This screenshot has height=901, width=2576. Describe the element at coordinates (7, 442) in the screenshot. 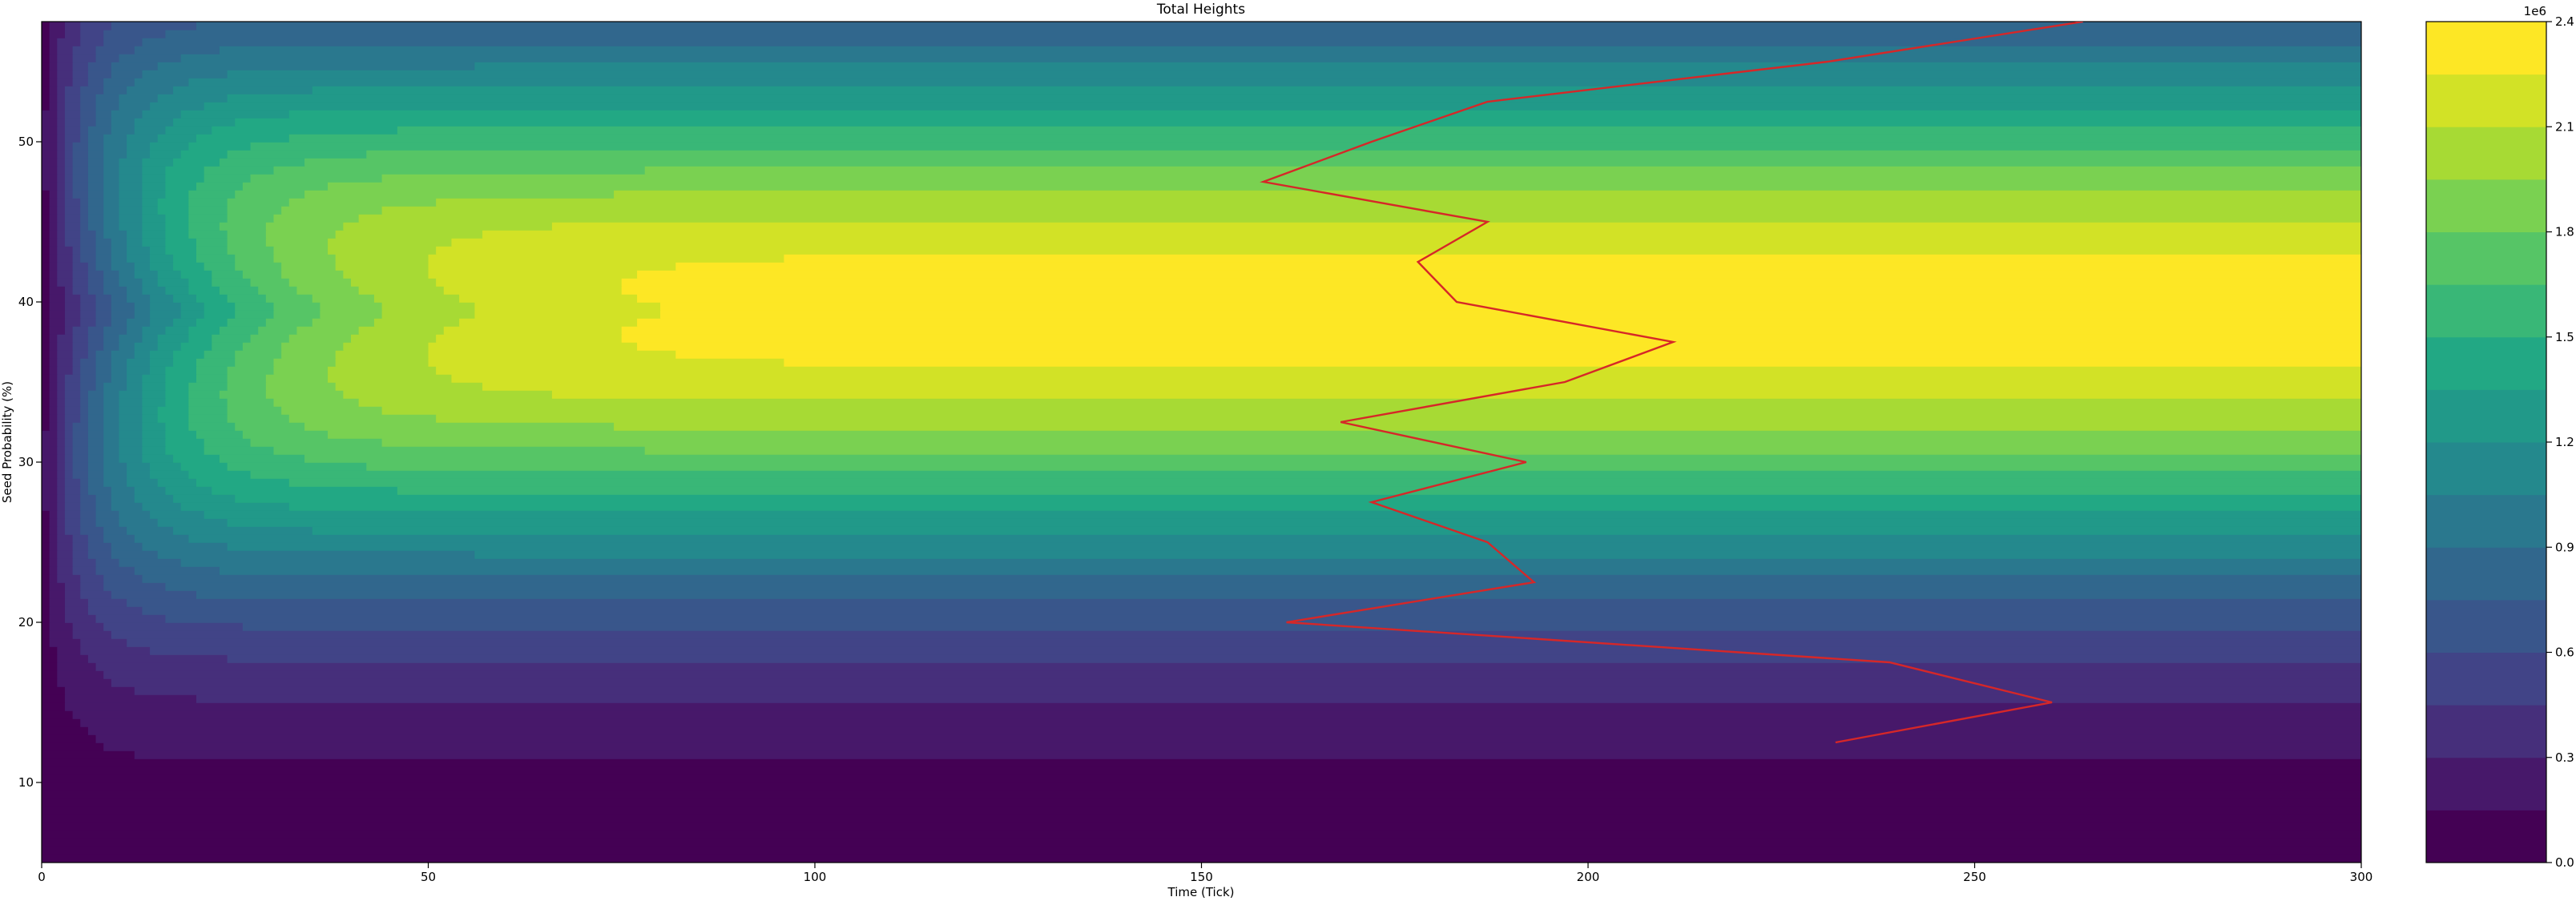

I see `y-axis-label: Seed Probability (%)` at that location.